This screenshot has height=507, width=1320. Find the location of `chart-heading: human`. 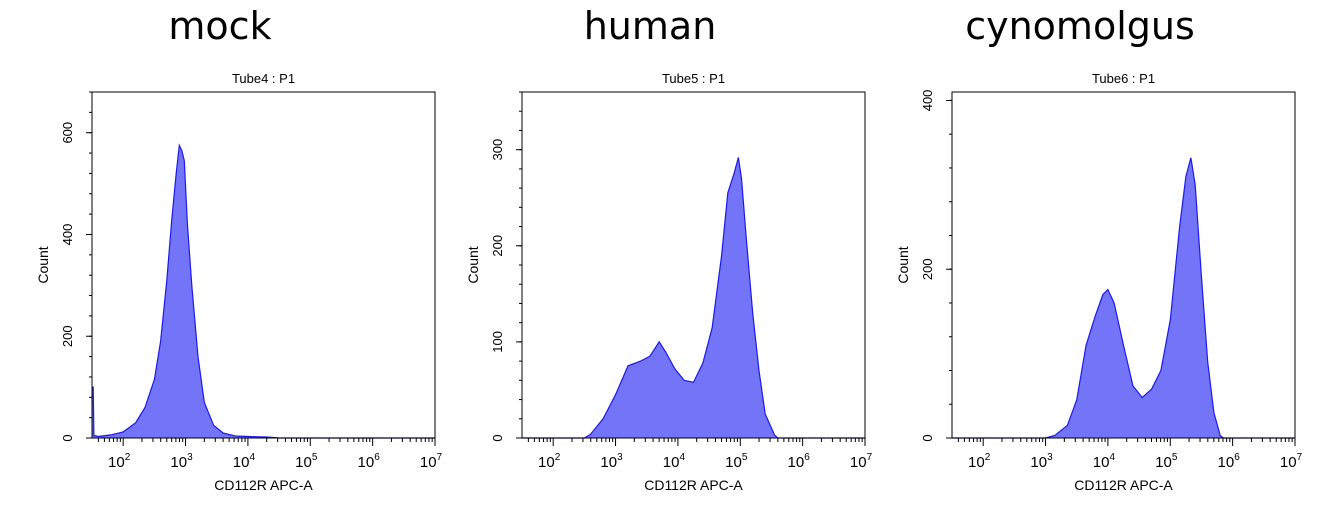

chart-heading: human is located at coordinates (650, 26).